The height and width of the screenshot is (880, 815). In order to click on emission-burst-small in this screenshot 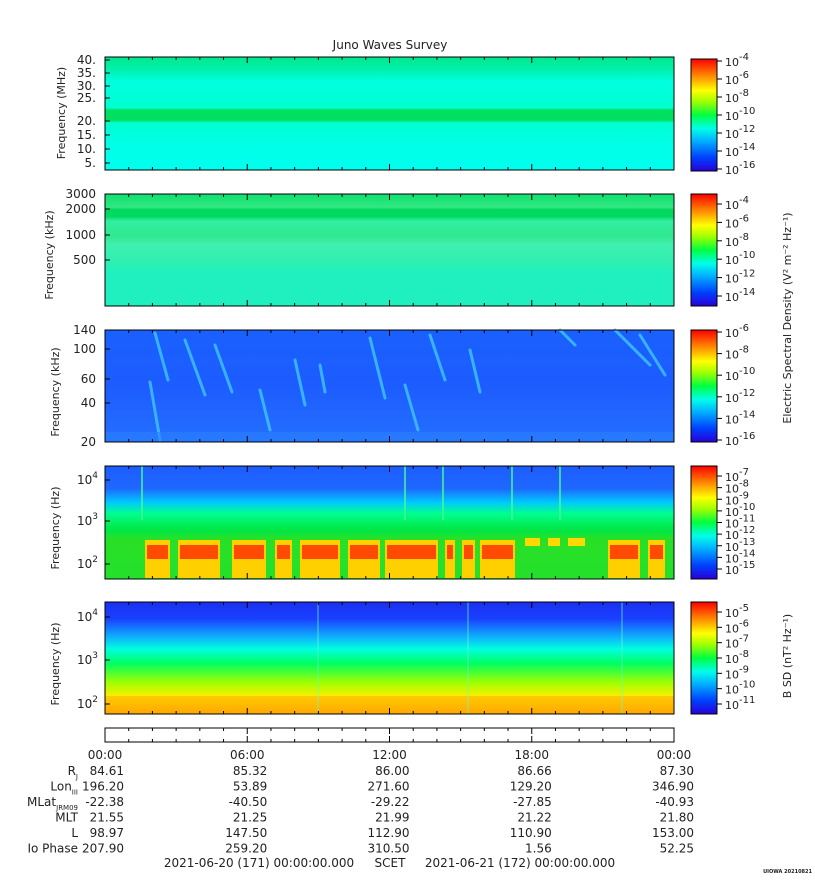, I will do `click(554, 542)`.